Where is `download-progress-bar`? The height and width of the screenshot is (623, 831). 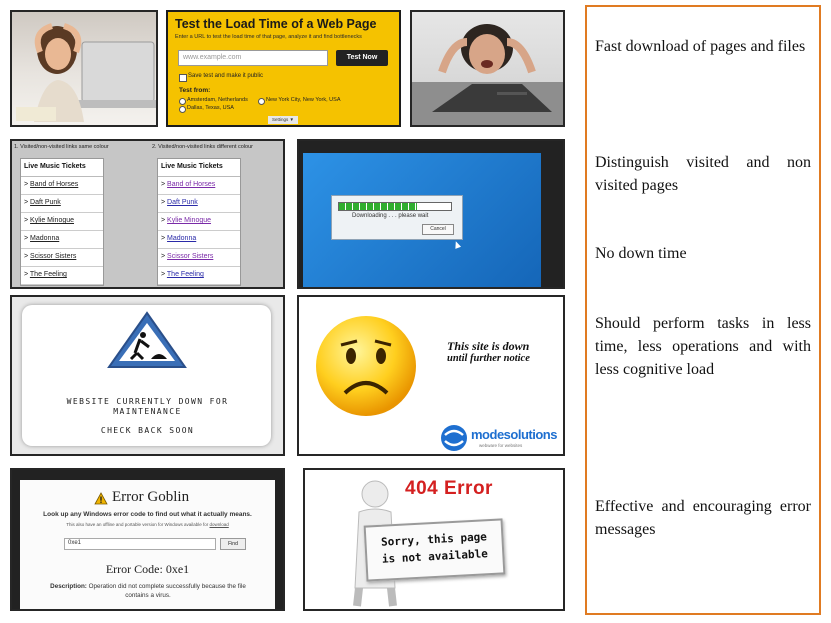
download-progress-bar is located at coordinates (395, 206).